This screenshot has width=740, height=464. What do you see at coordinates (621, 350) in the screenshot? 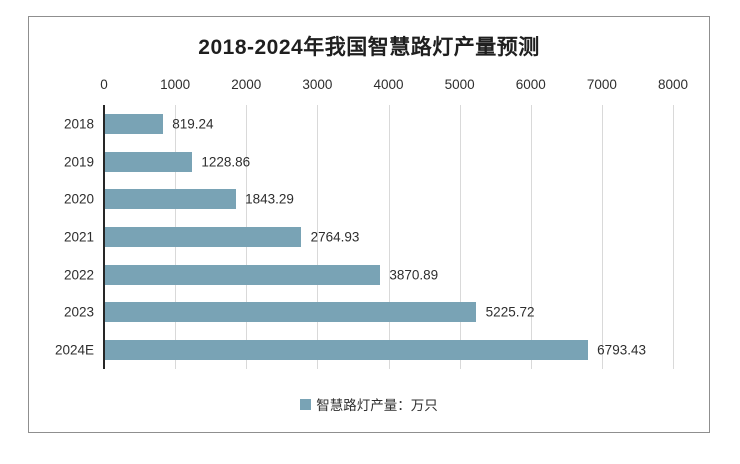
I see `value-label: 6793.43` at bounding box center [621, 350].